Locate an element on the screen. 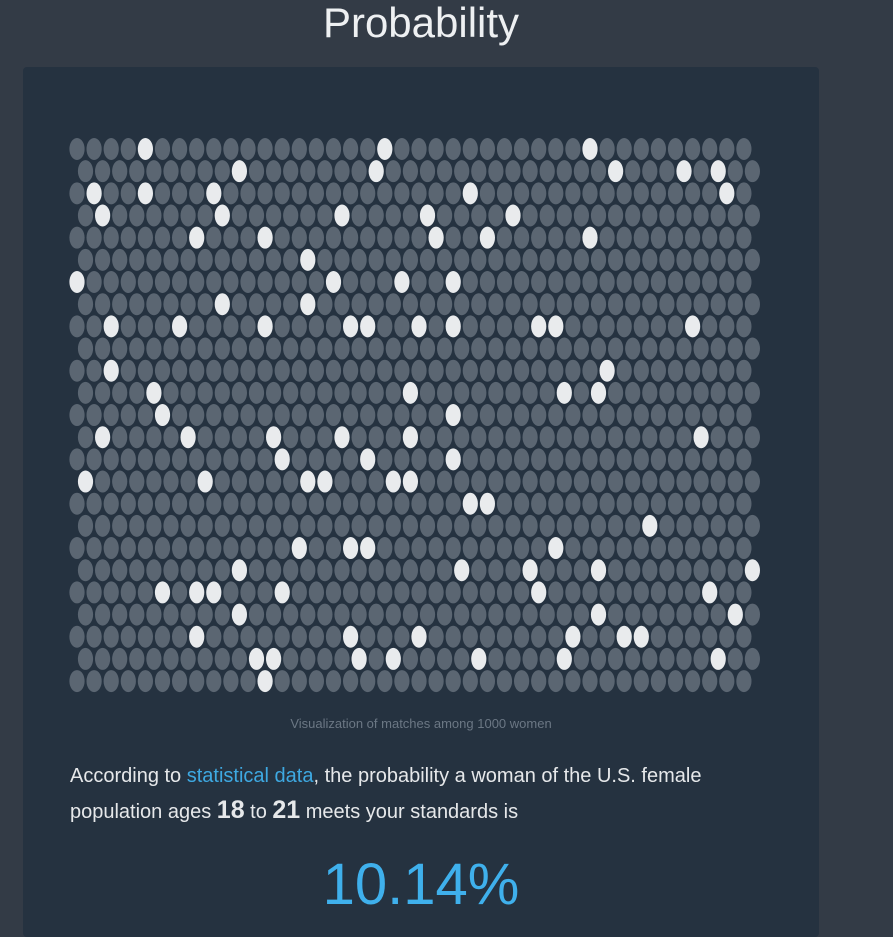 The height and width of the screenshot is (937, 893). text: According to is located at coordinates (128, 776).